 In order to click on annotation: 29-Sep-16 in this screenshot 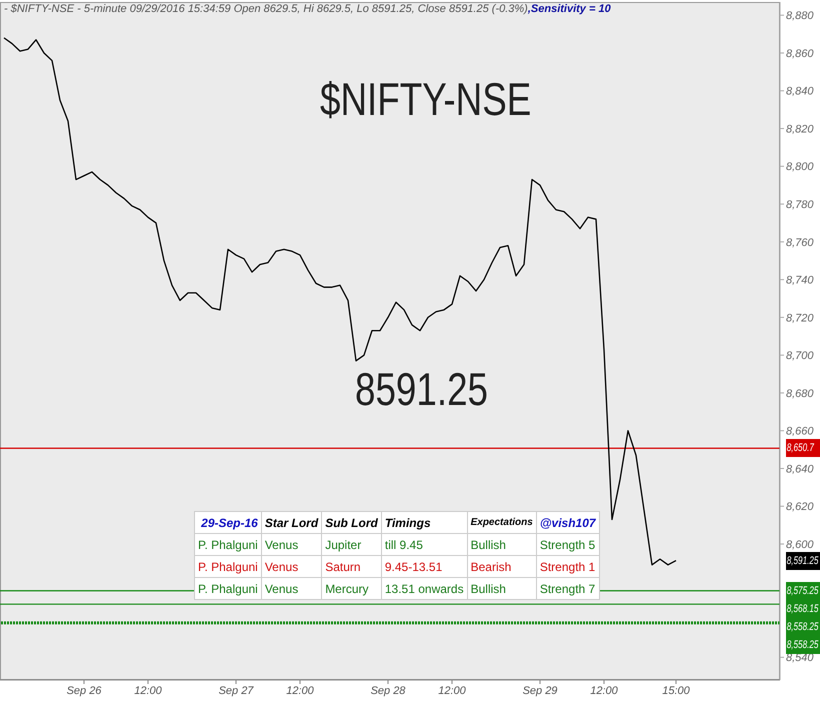, I will do `click(228, 523)`.